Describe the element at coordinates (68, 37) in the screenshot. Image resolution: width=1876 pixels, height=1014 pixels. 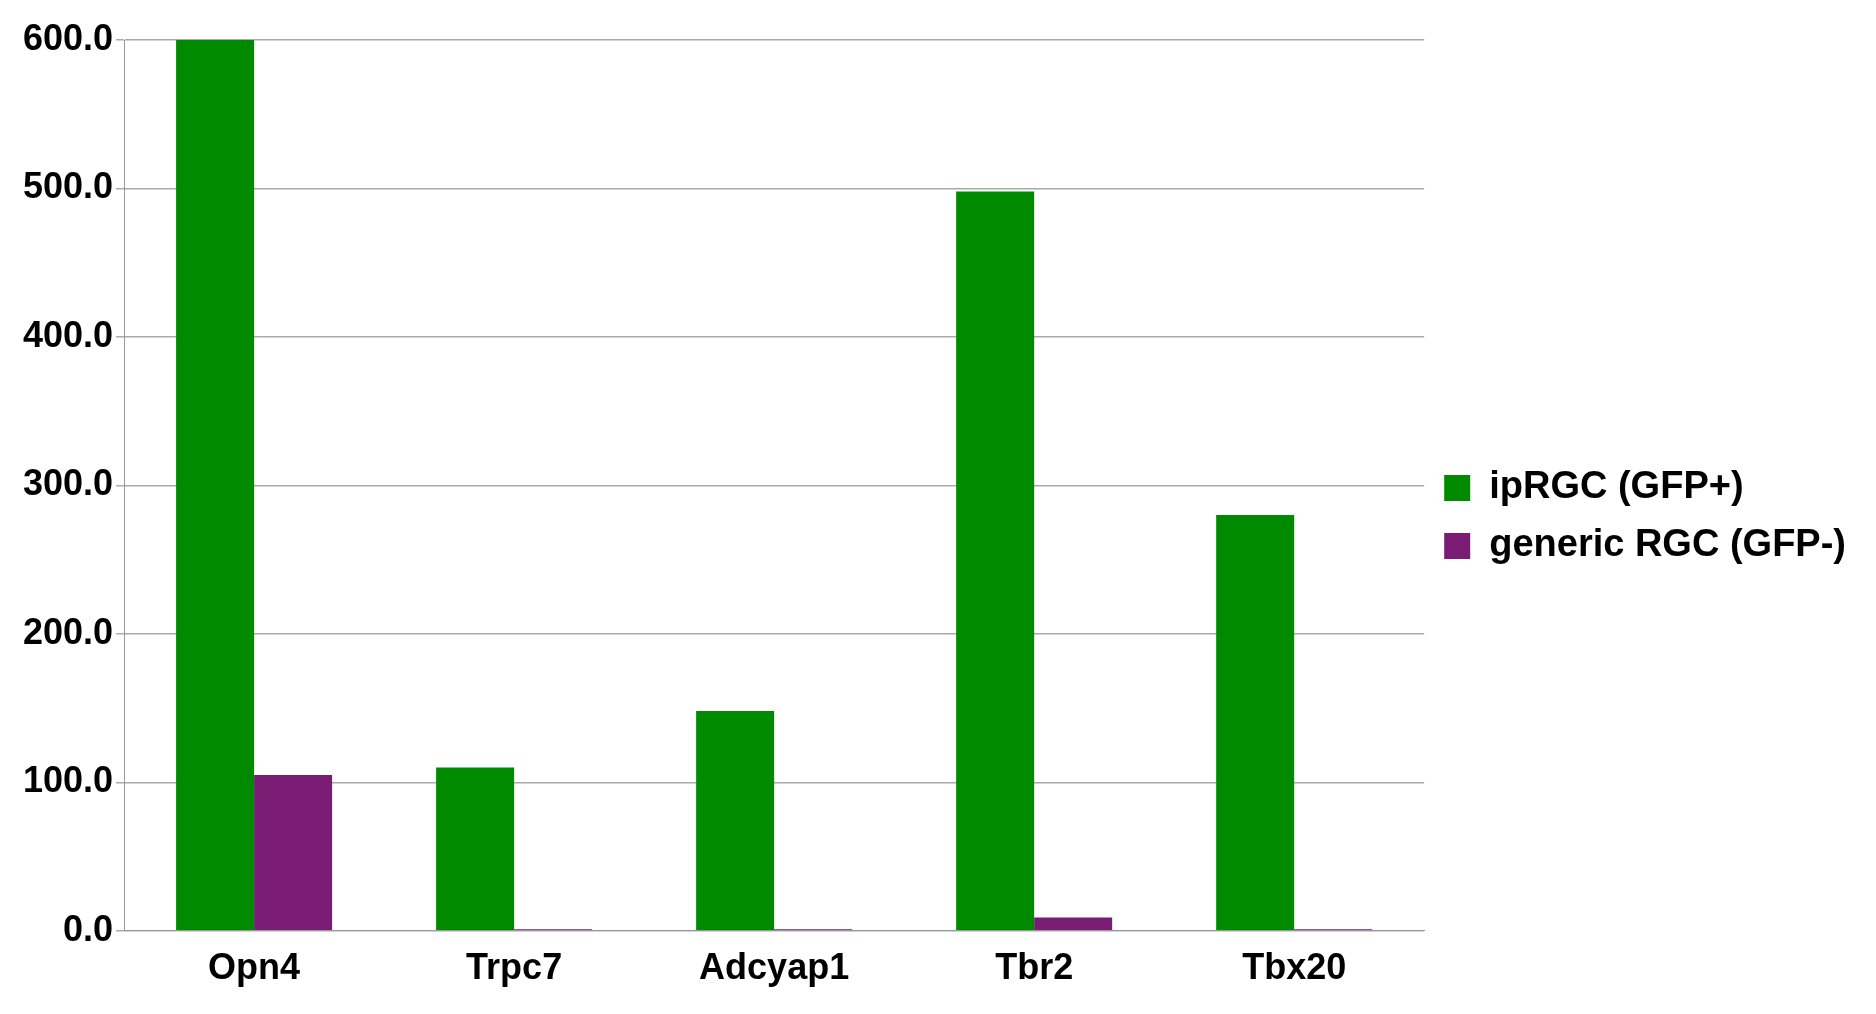
I see `y-tick-label: 600.0` at that location.